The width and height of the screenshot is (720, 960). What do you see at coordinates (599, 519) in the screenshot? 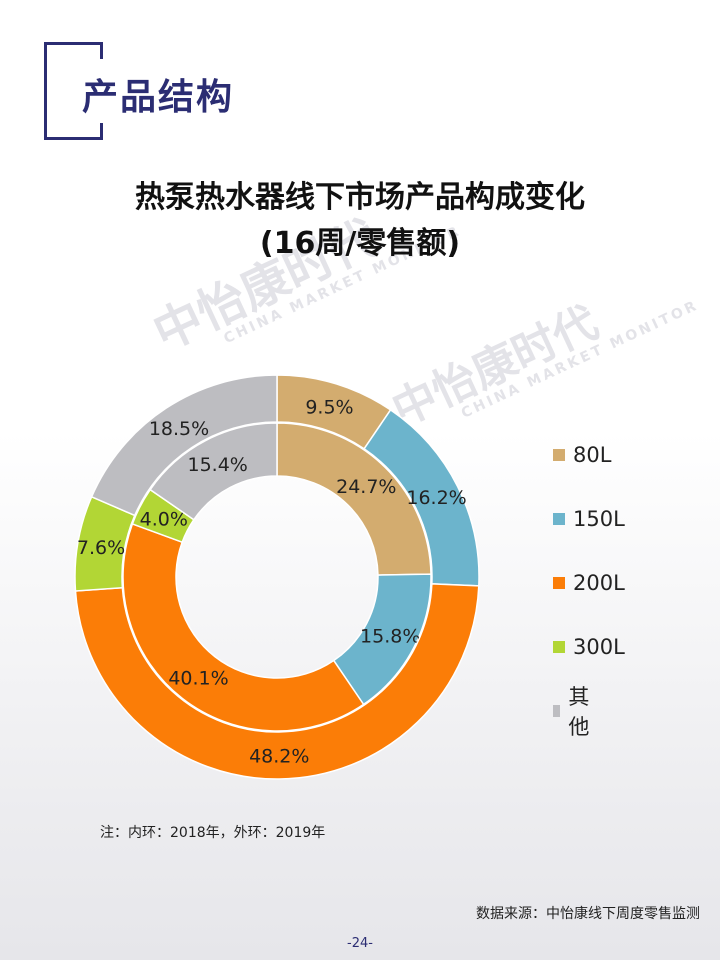
I see `legend-label: 150L` at bounding box center [599, 519].